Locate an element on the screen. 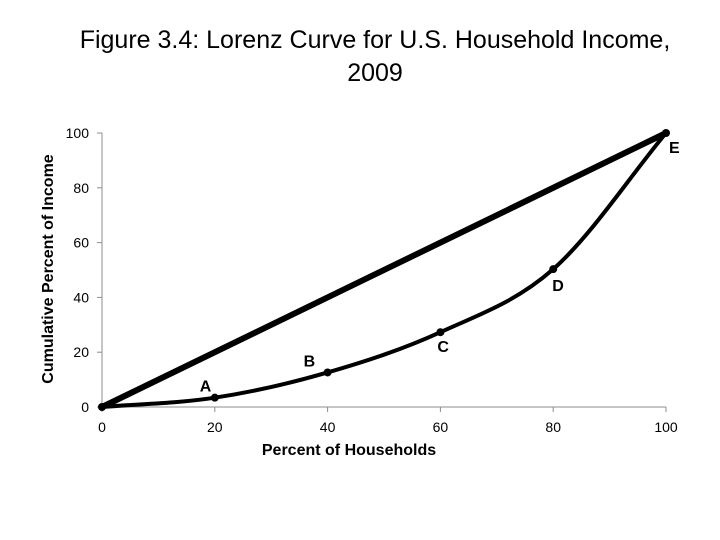 This screenshot has height=540, width=720. x-tick-label: 40 is located at coordinates (328, 427).